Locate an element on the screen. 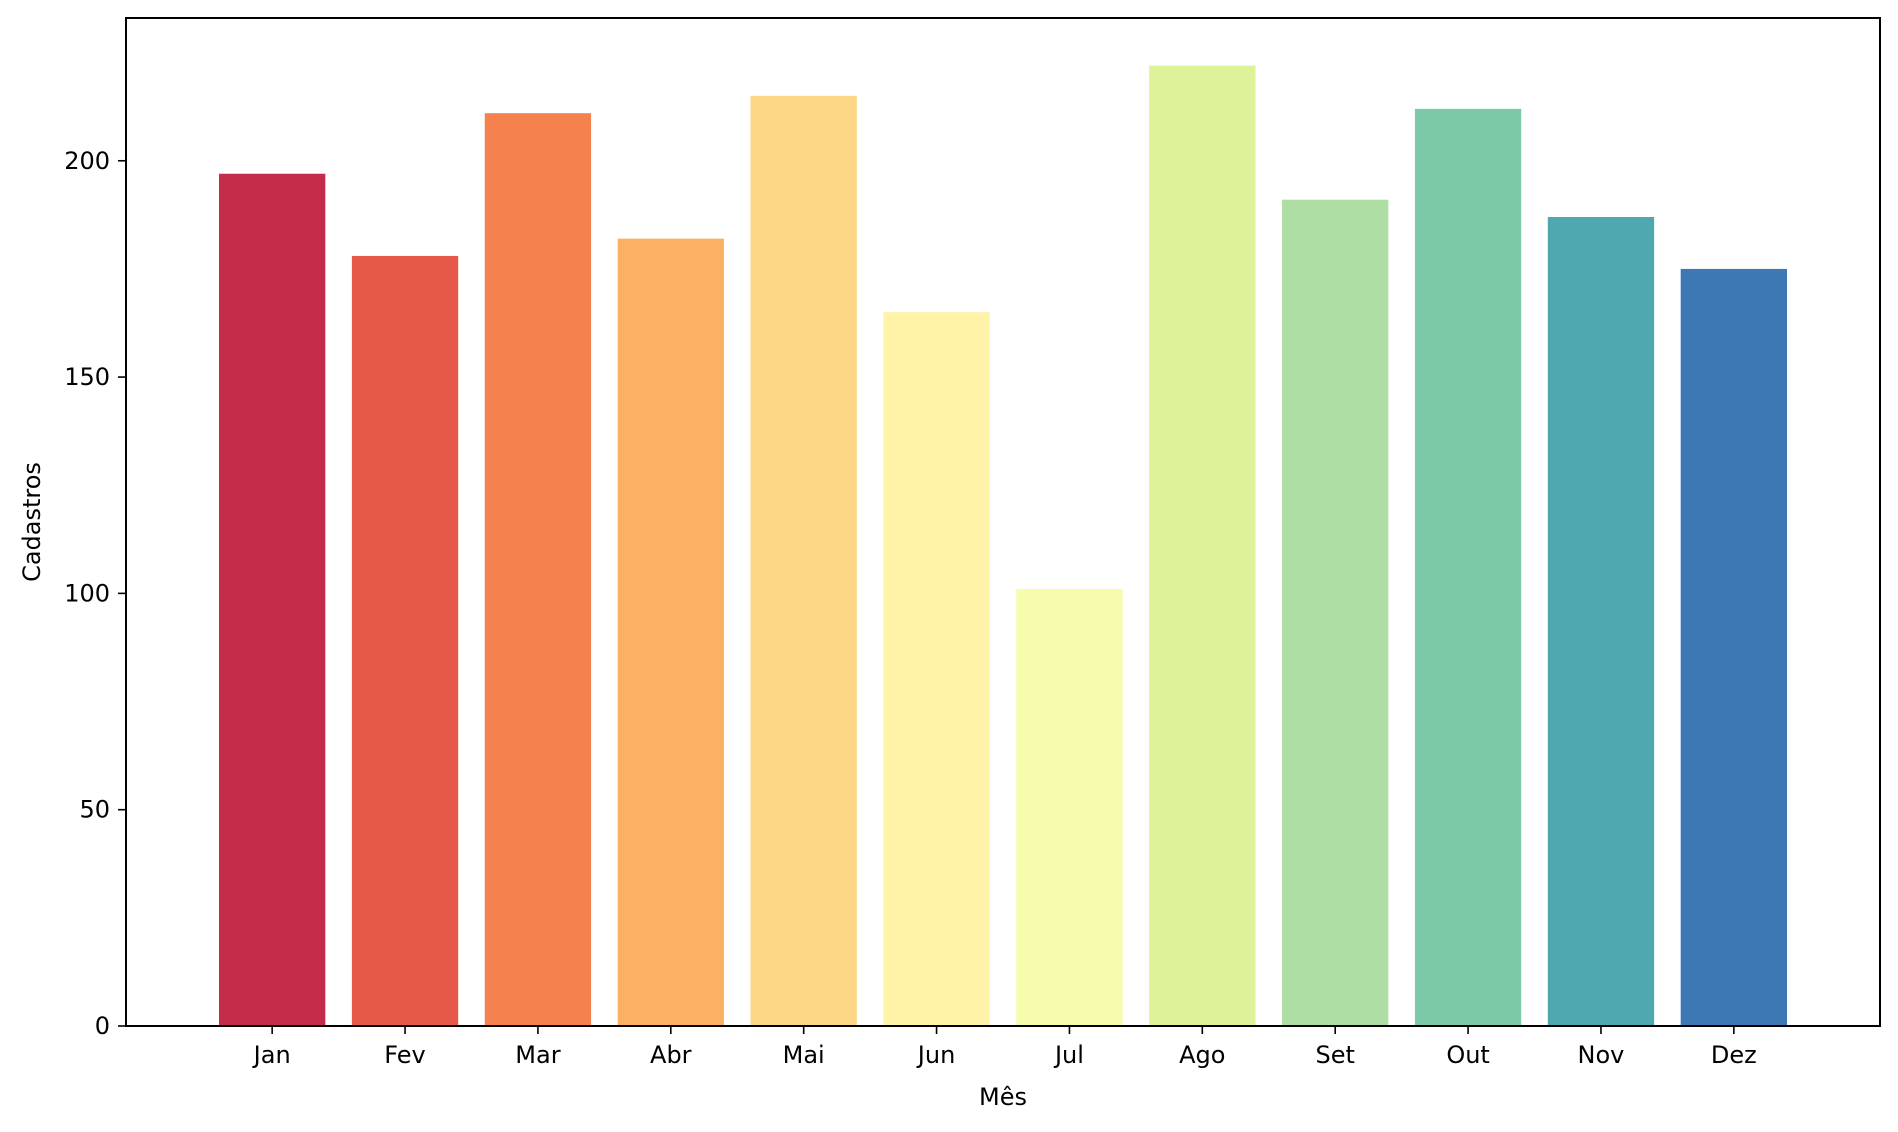 This screenshot has width=1898, height=1132. x-tick-label: Jun is located at coordinates (936, 1055).